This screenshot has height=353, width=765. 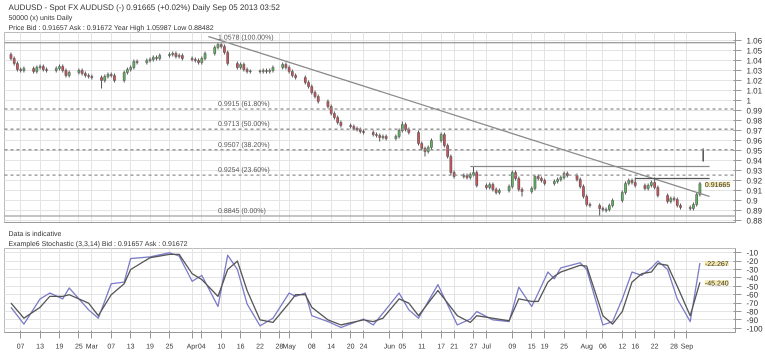 I want to click on y-tick-label: -10, so click(x=752, y=253).